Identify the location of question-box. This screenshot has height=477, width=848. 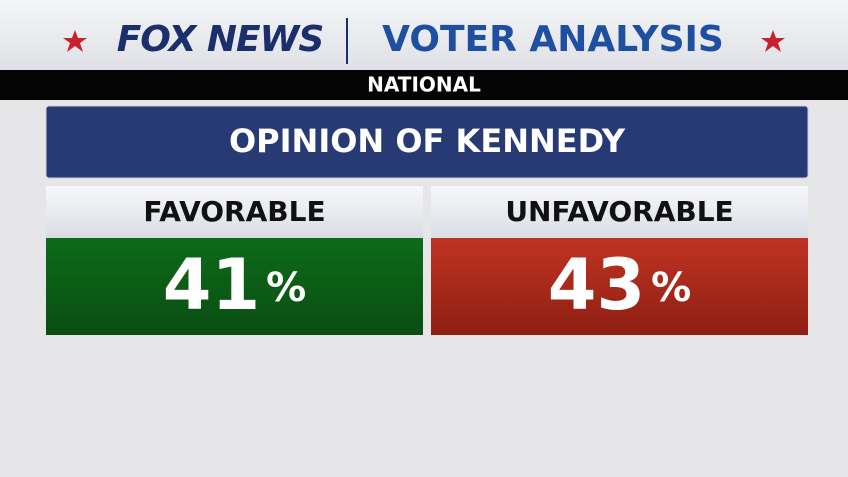
(427, 142).